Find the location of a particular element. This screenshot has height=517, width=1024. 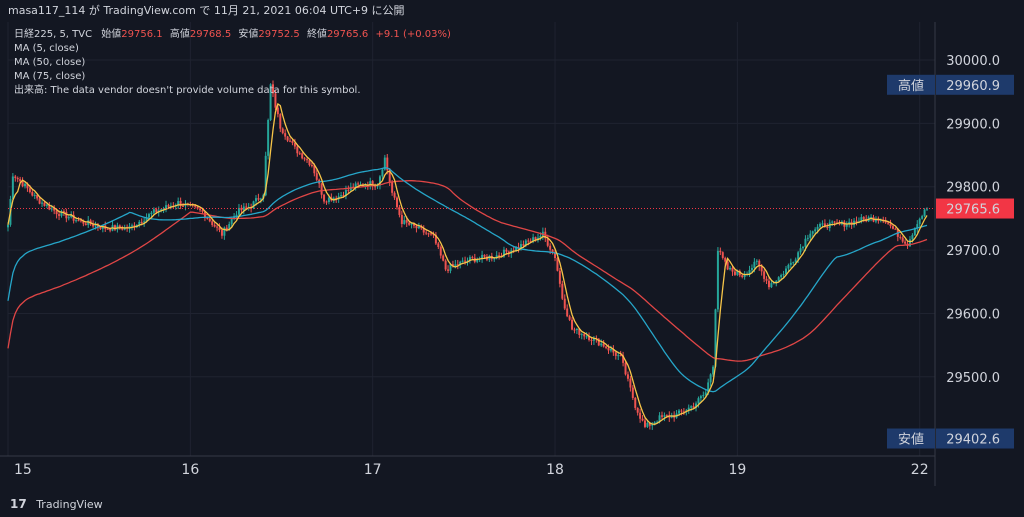

y-tick-label: 29600.0 is located at coordinates (973, 314).